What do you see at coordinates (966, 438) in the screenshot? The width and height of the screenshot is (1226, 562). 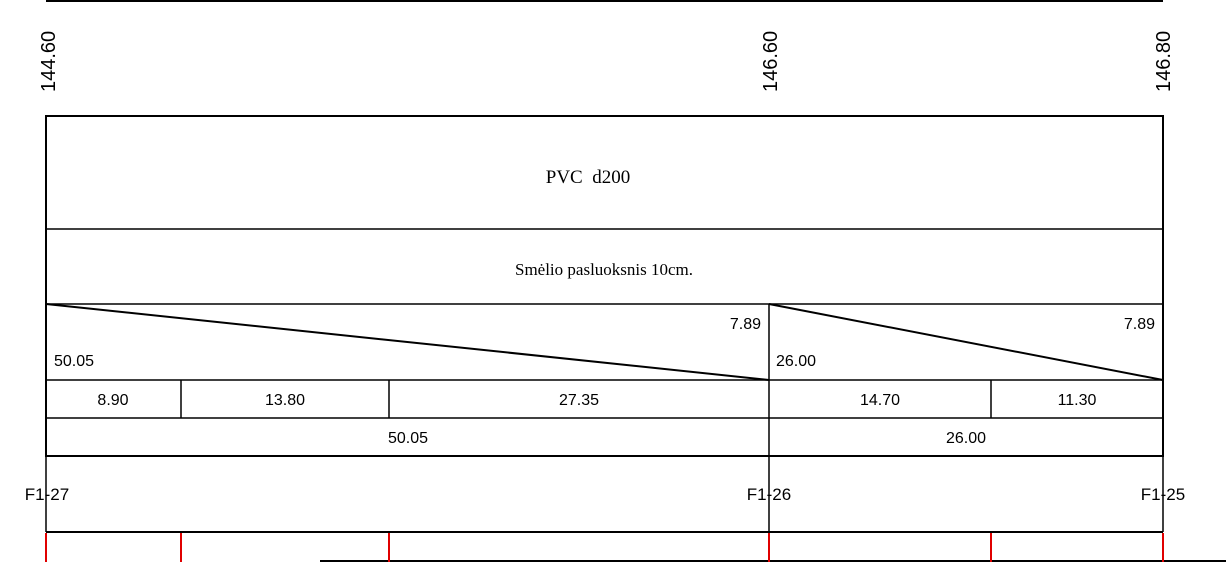 I see `segment-length-1: 26.00` at bounding box center [966, 438].